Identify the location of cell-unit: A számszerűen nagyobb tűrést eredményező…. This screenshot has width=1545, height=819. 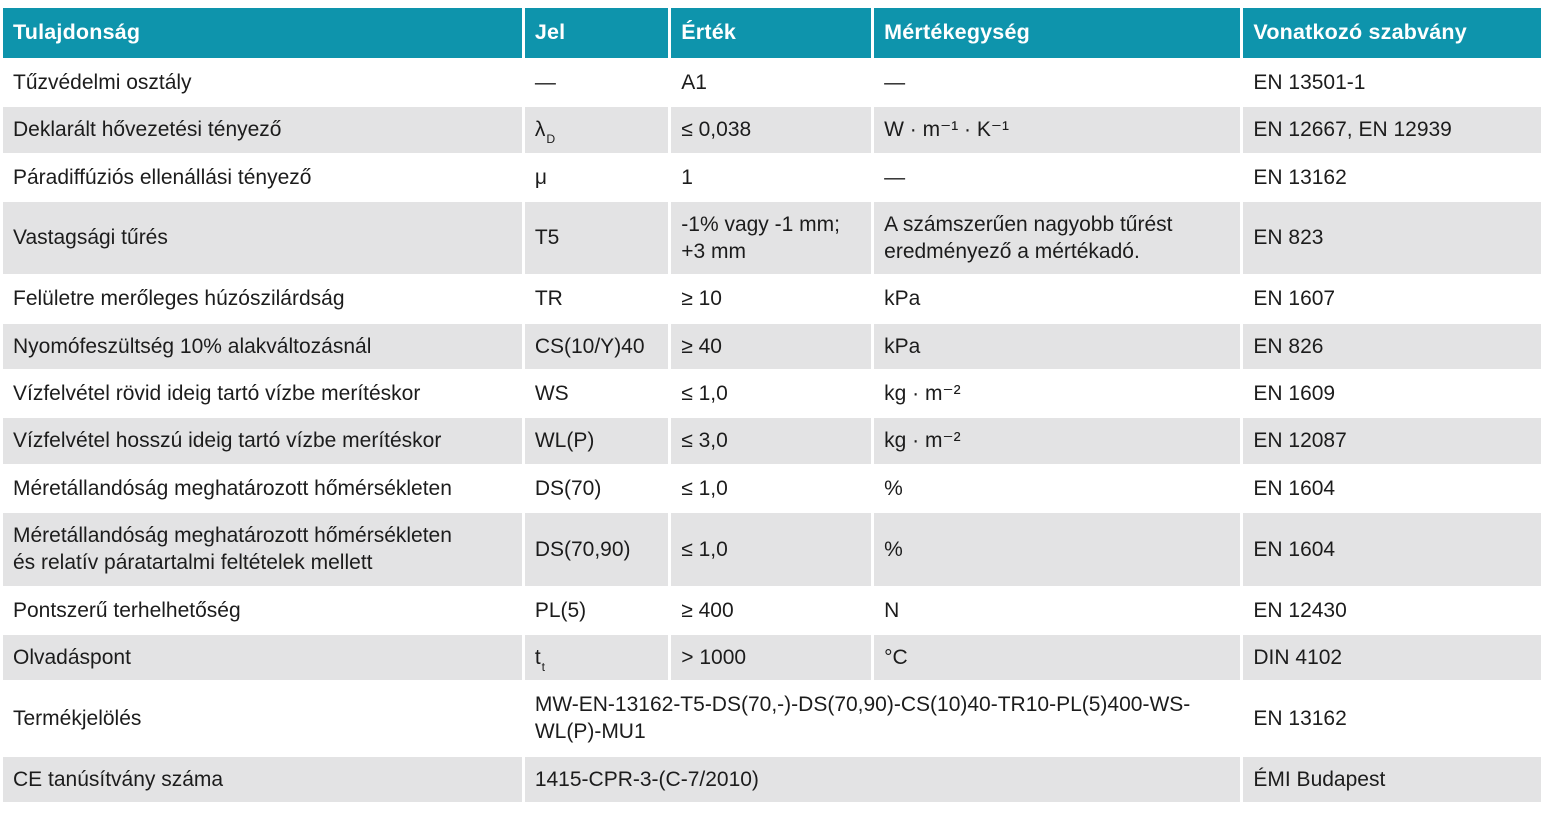
(1057, 238).